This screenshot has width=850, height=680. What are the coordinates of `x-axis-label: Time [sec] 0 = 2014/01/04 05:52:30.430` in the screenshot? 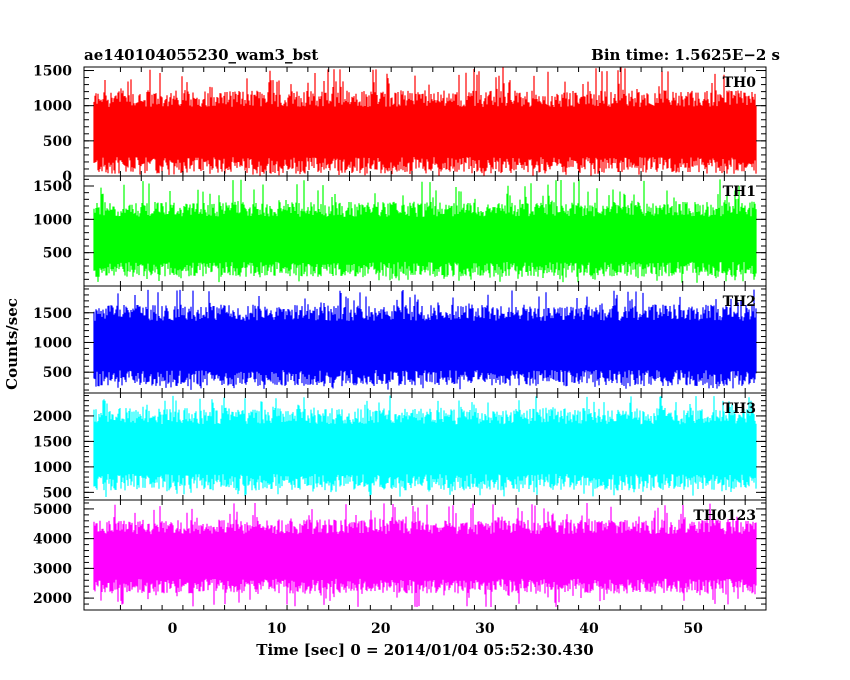 It's located at (424, 650).